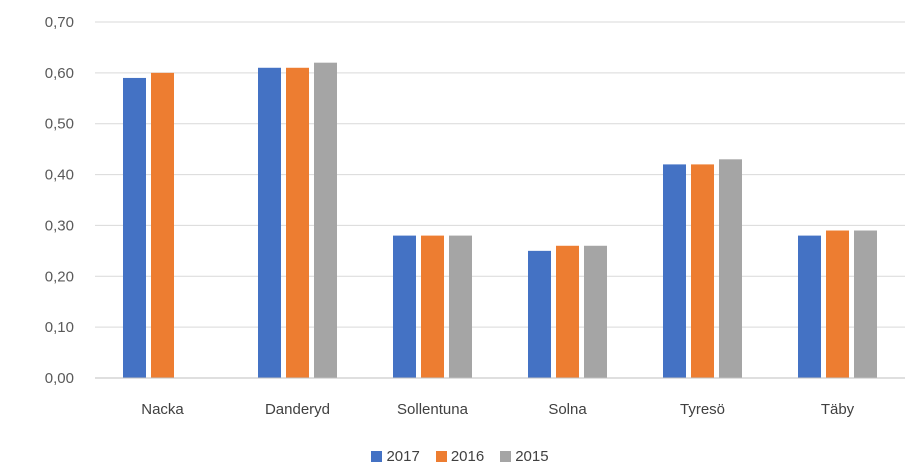 Image resolution: width=920 pixels, height=468 pixels. Describe the element at coordinates (403, 456) in the screenshot. I see `legend-label: 2017` at that location.